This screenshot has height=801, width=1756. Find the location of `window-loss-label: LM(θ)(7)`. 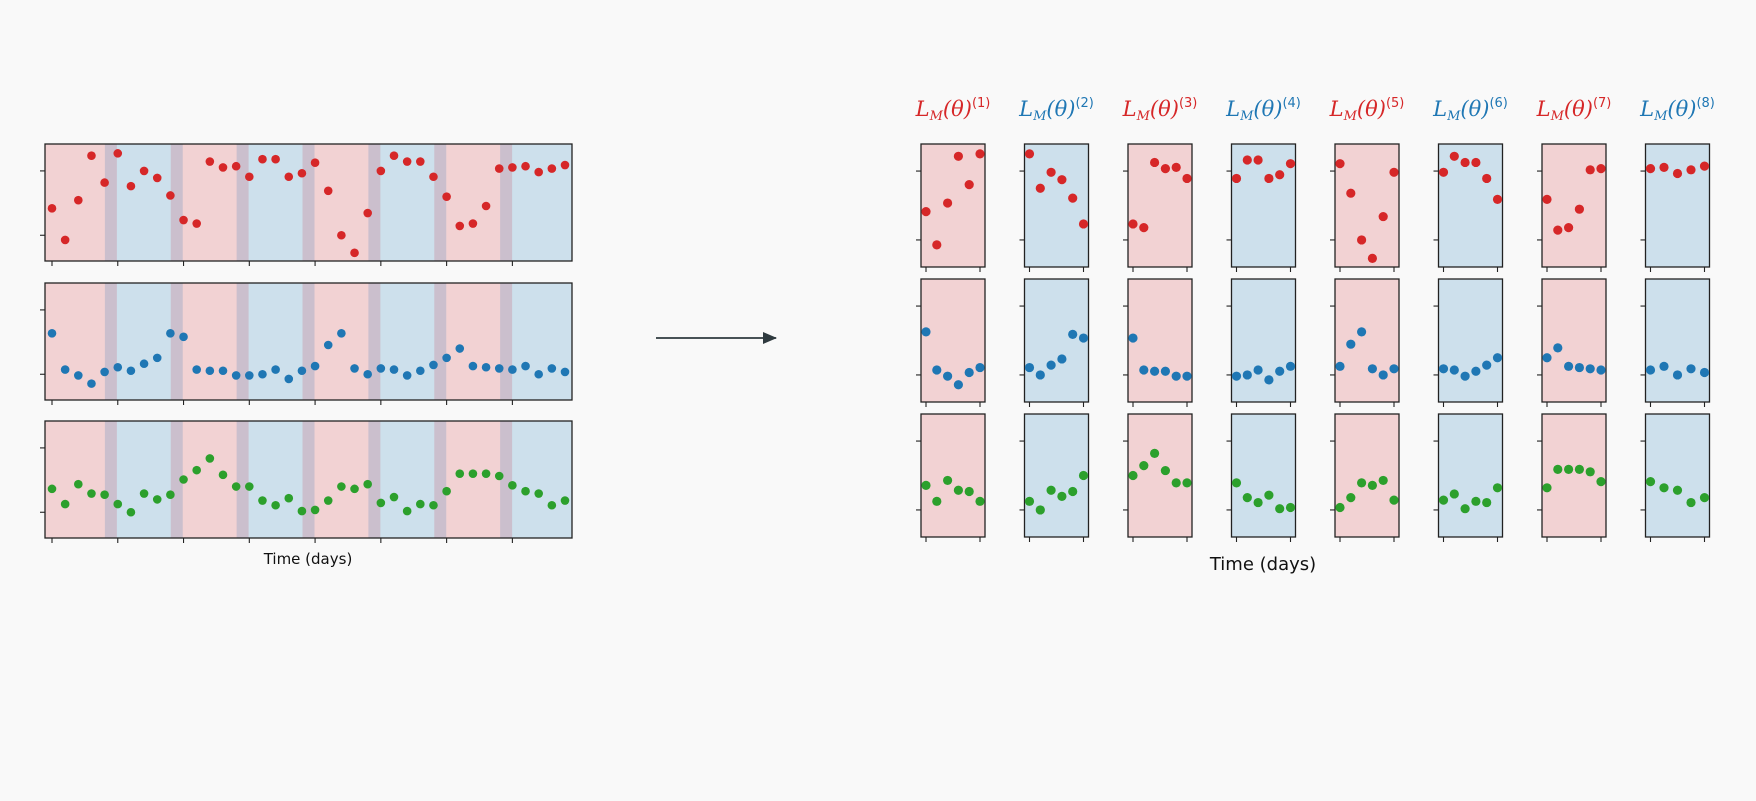

window-loss-label: LM(θ)(7) is located at coordinates (1574, 110).